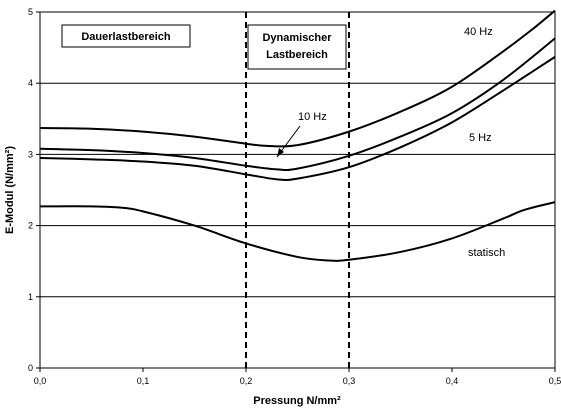 Image resolution: width=561 pixels, height=411 pixels. What do you see at coordinates (555, 381) in the screenshot?
I see `x-tick-label-5: 0,5` at bounding box center [555, 381].